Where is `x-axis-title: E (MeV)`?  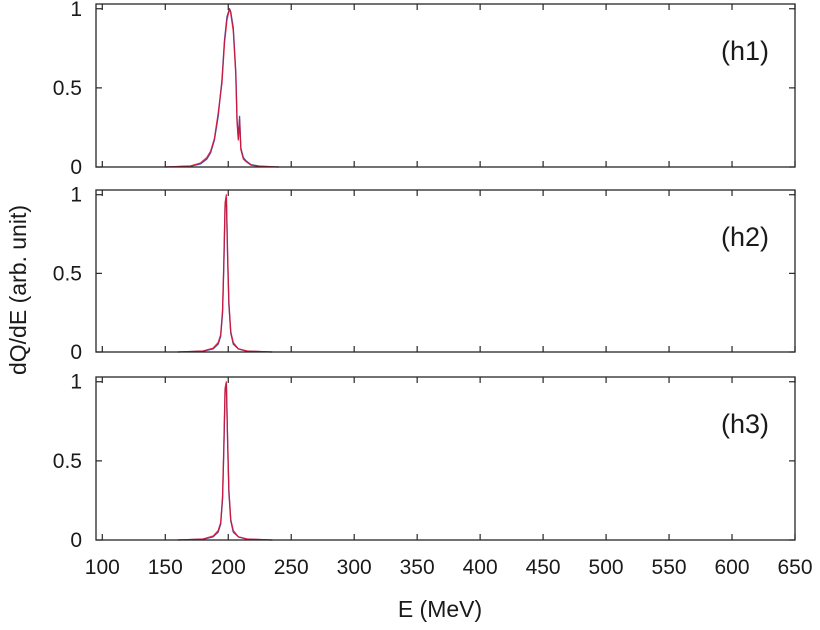 x-axis-title: E (MeV) is located at coordinates (440, 609).